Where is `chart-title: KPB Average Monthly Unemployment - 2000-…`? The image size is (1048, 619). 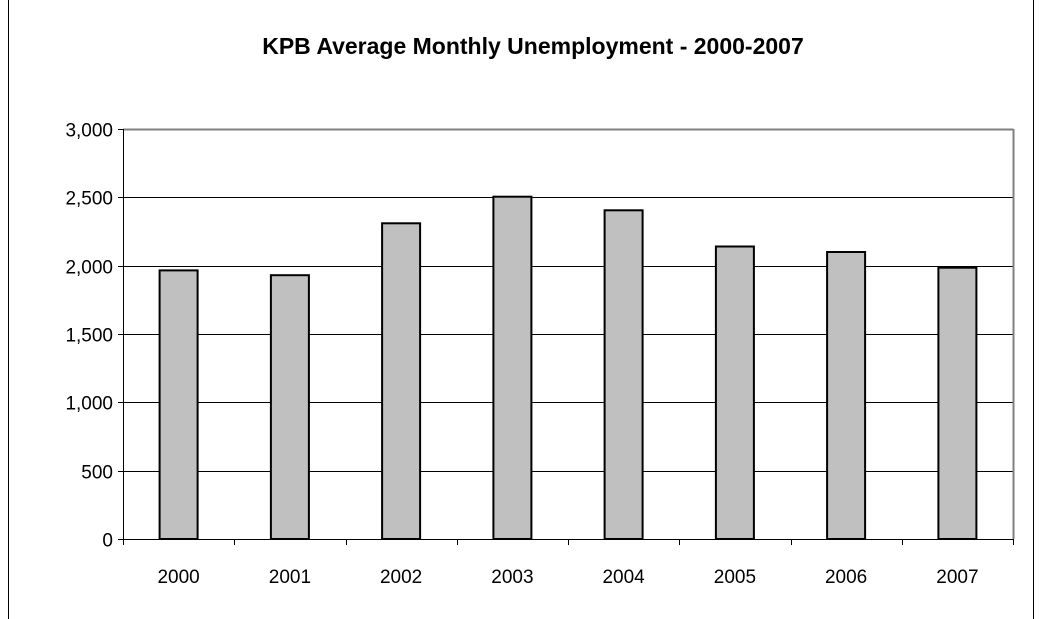 chart-title: KPB Average Monthly Unemployment - 2000-… is located at coordinates (533, 46).